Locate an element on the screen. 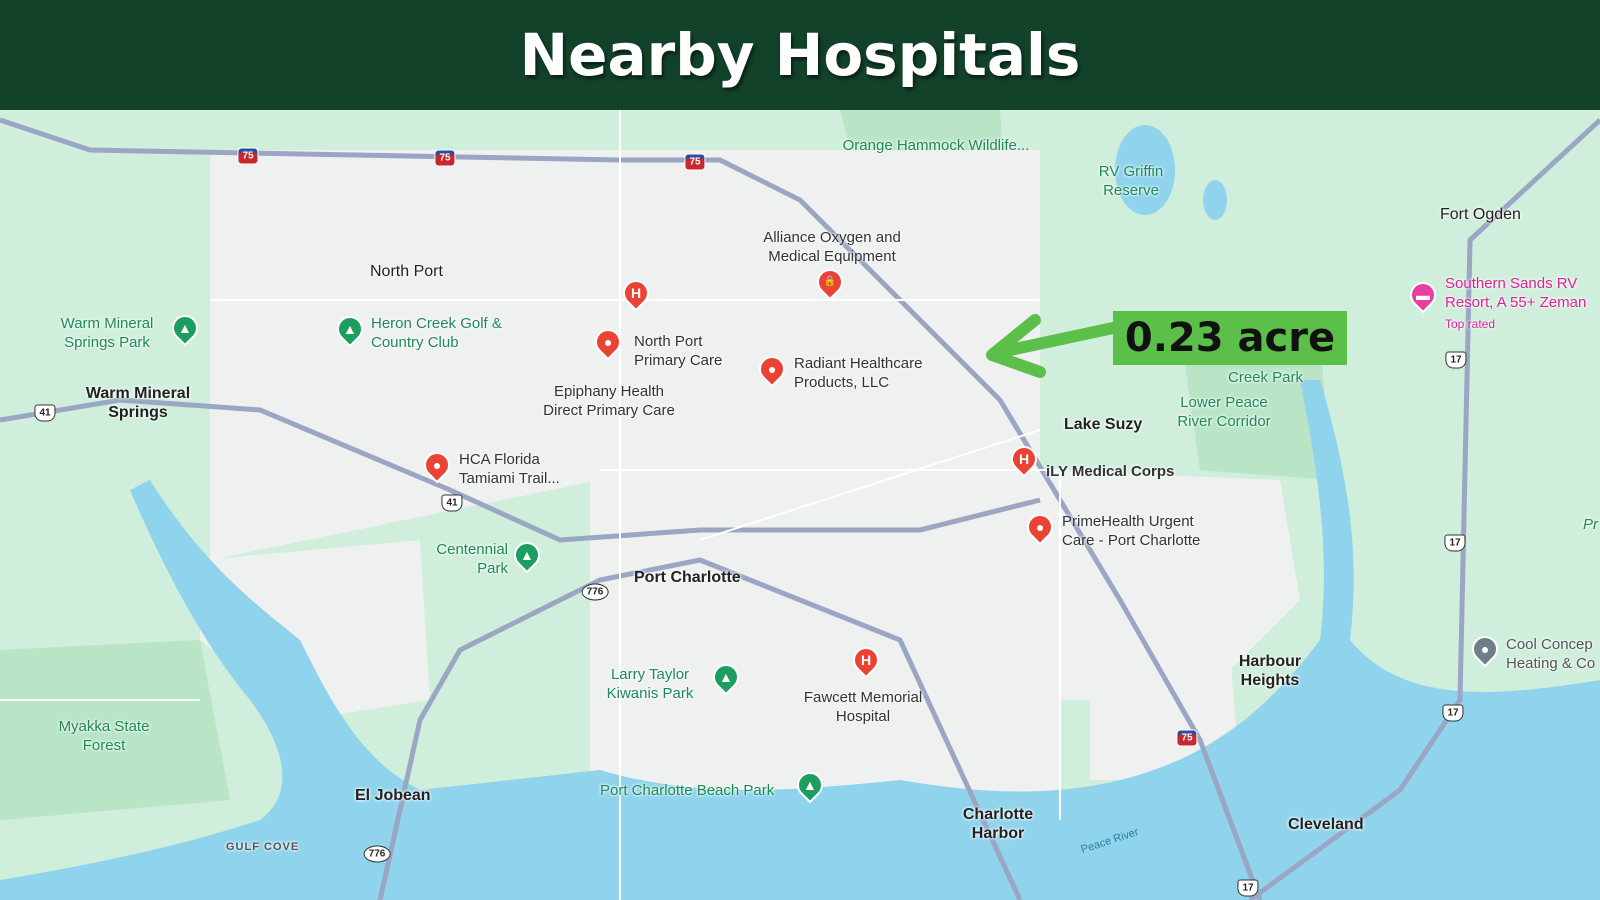  label-harbour-heights: Harbour Heights is located at coordinates (1270, 671).